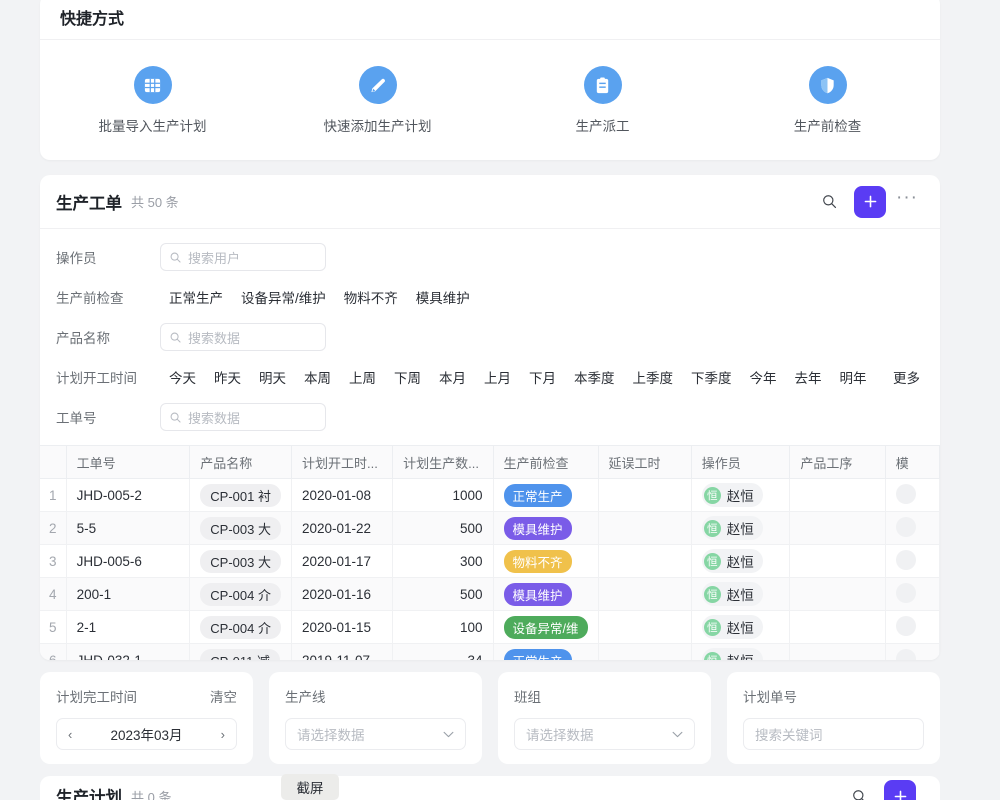 This screenshot has width=1000, height=800. What do you see at coordinates (342, 528) in the screenshot?
I see `cell-planned-start: 2020-01-22` at bounding box center [342, 528].